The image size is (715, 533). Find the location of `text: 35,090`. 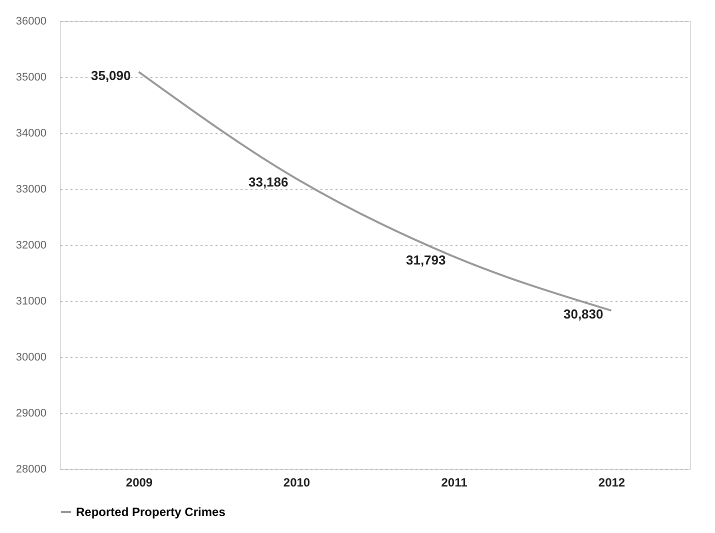

text: 35,090 is located at coordinates (110, 75).